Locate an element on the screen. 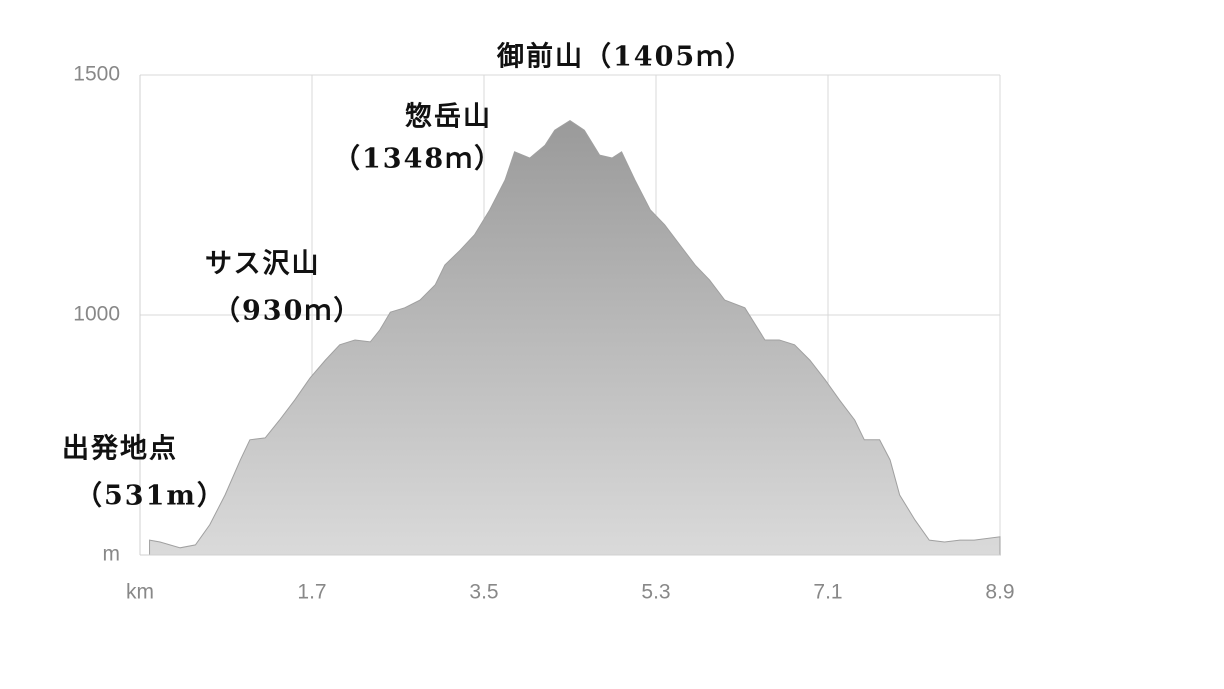 This screenshot has height=689, width=1224. peak-annotation: （930ｍ） is located at coordinates (287, 311).